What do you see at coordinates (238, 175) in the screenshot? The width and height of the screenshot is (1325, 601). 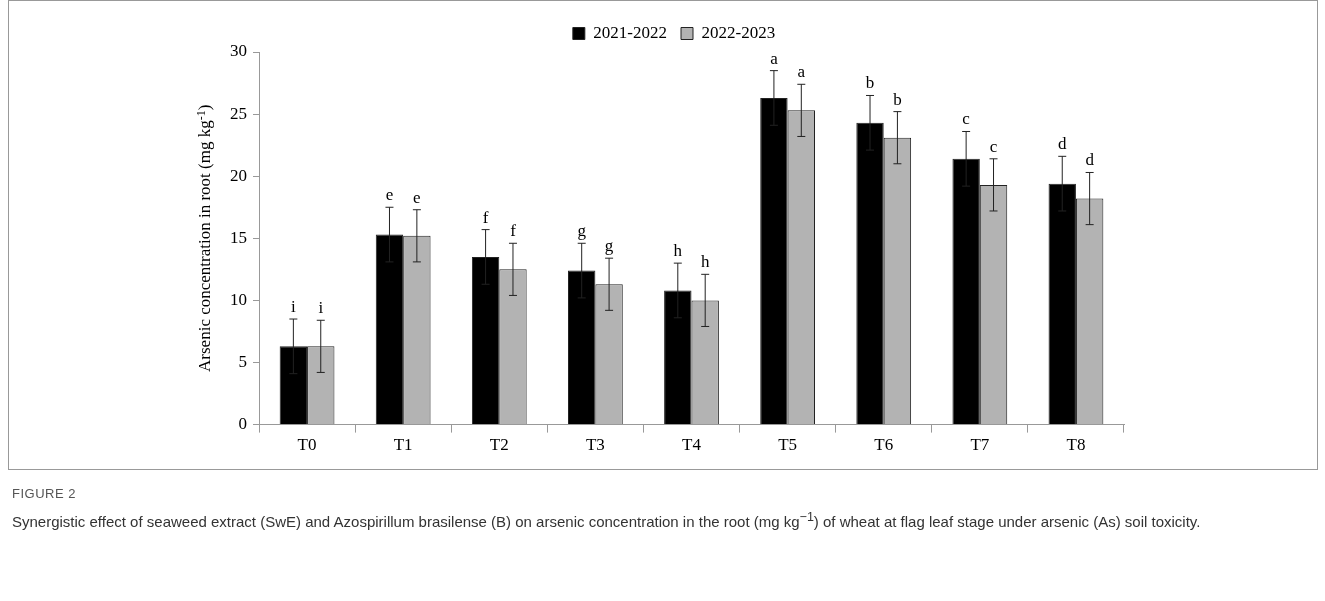 I see `y-tick-label: 20` at bounding box center [238, 175].